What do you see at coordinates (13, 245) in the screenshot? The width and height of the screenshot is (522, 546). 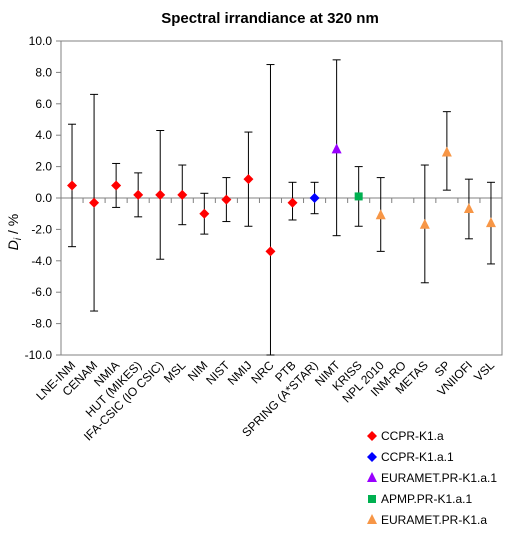 I see `y-axis-label-main: D` at bounding box center [13, 245].